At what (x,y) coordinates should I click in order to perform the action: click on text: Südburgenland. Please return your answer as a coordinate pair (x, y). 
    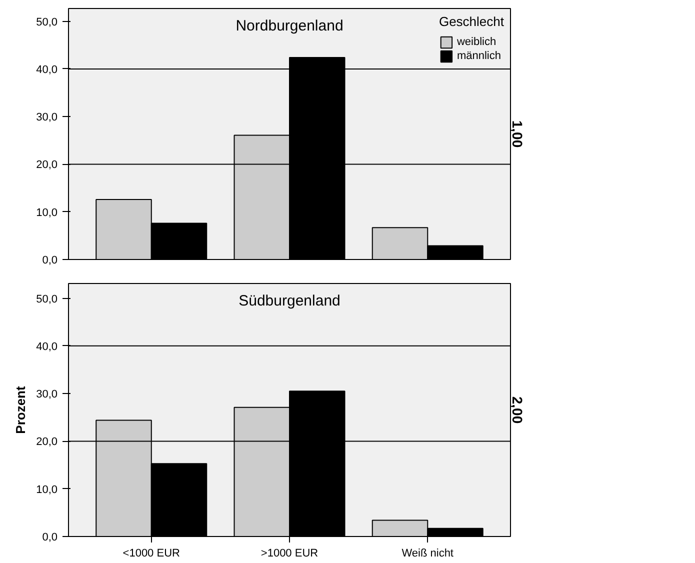
    Looking at the image, I should click on (289, 301).